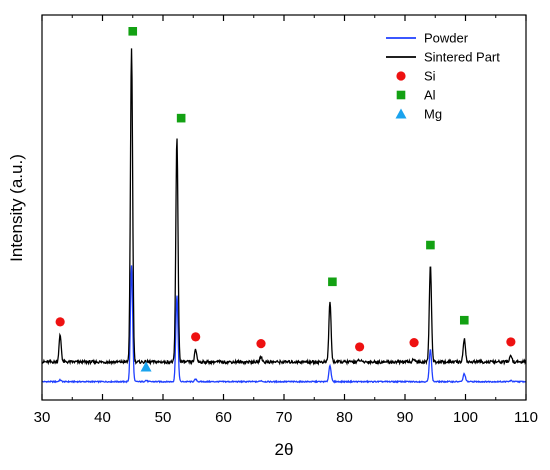 The width and height of the screenshot is (550, 470). I want to click on legend-item-sintered-part-label: Sintered Part, so click(462, 57).